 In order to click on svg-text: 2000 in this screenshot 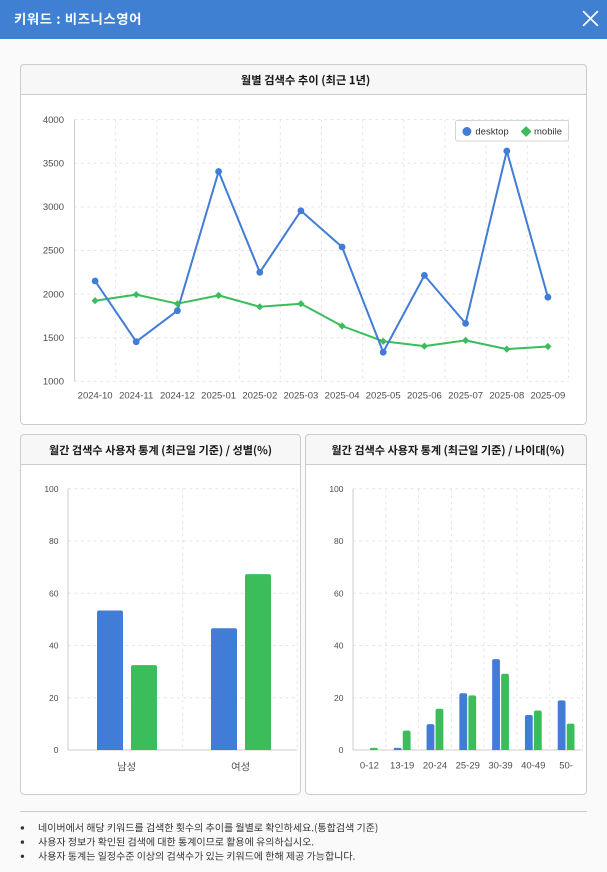, I will do `click(53, 294)`.